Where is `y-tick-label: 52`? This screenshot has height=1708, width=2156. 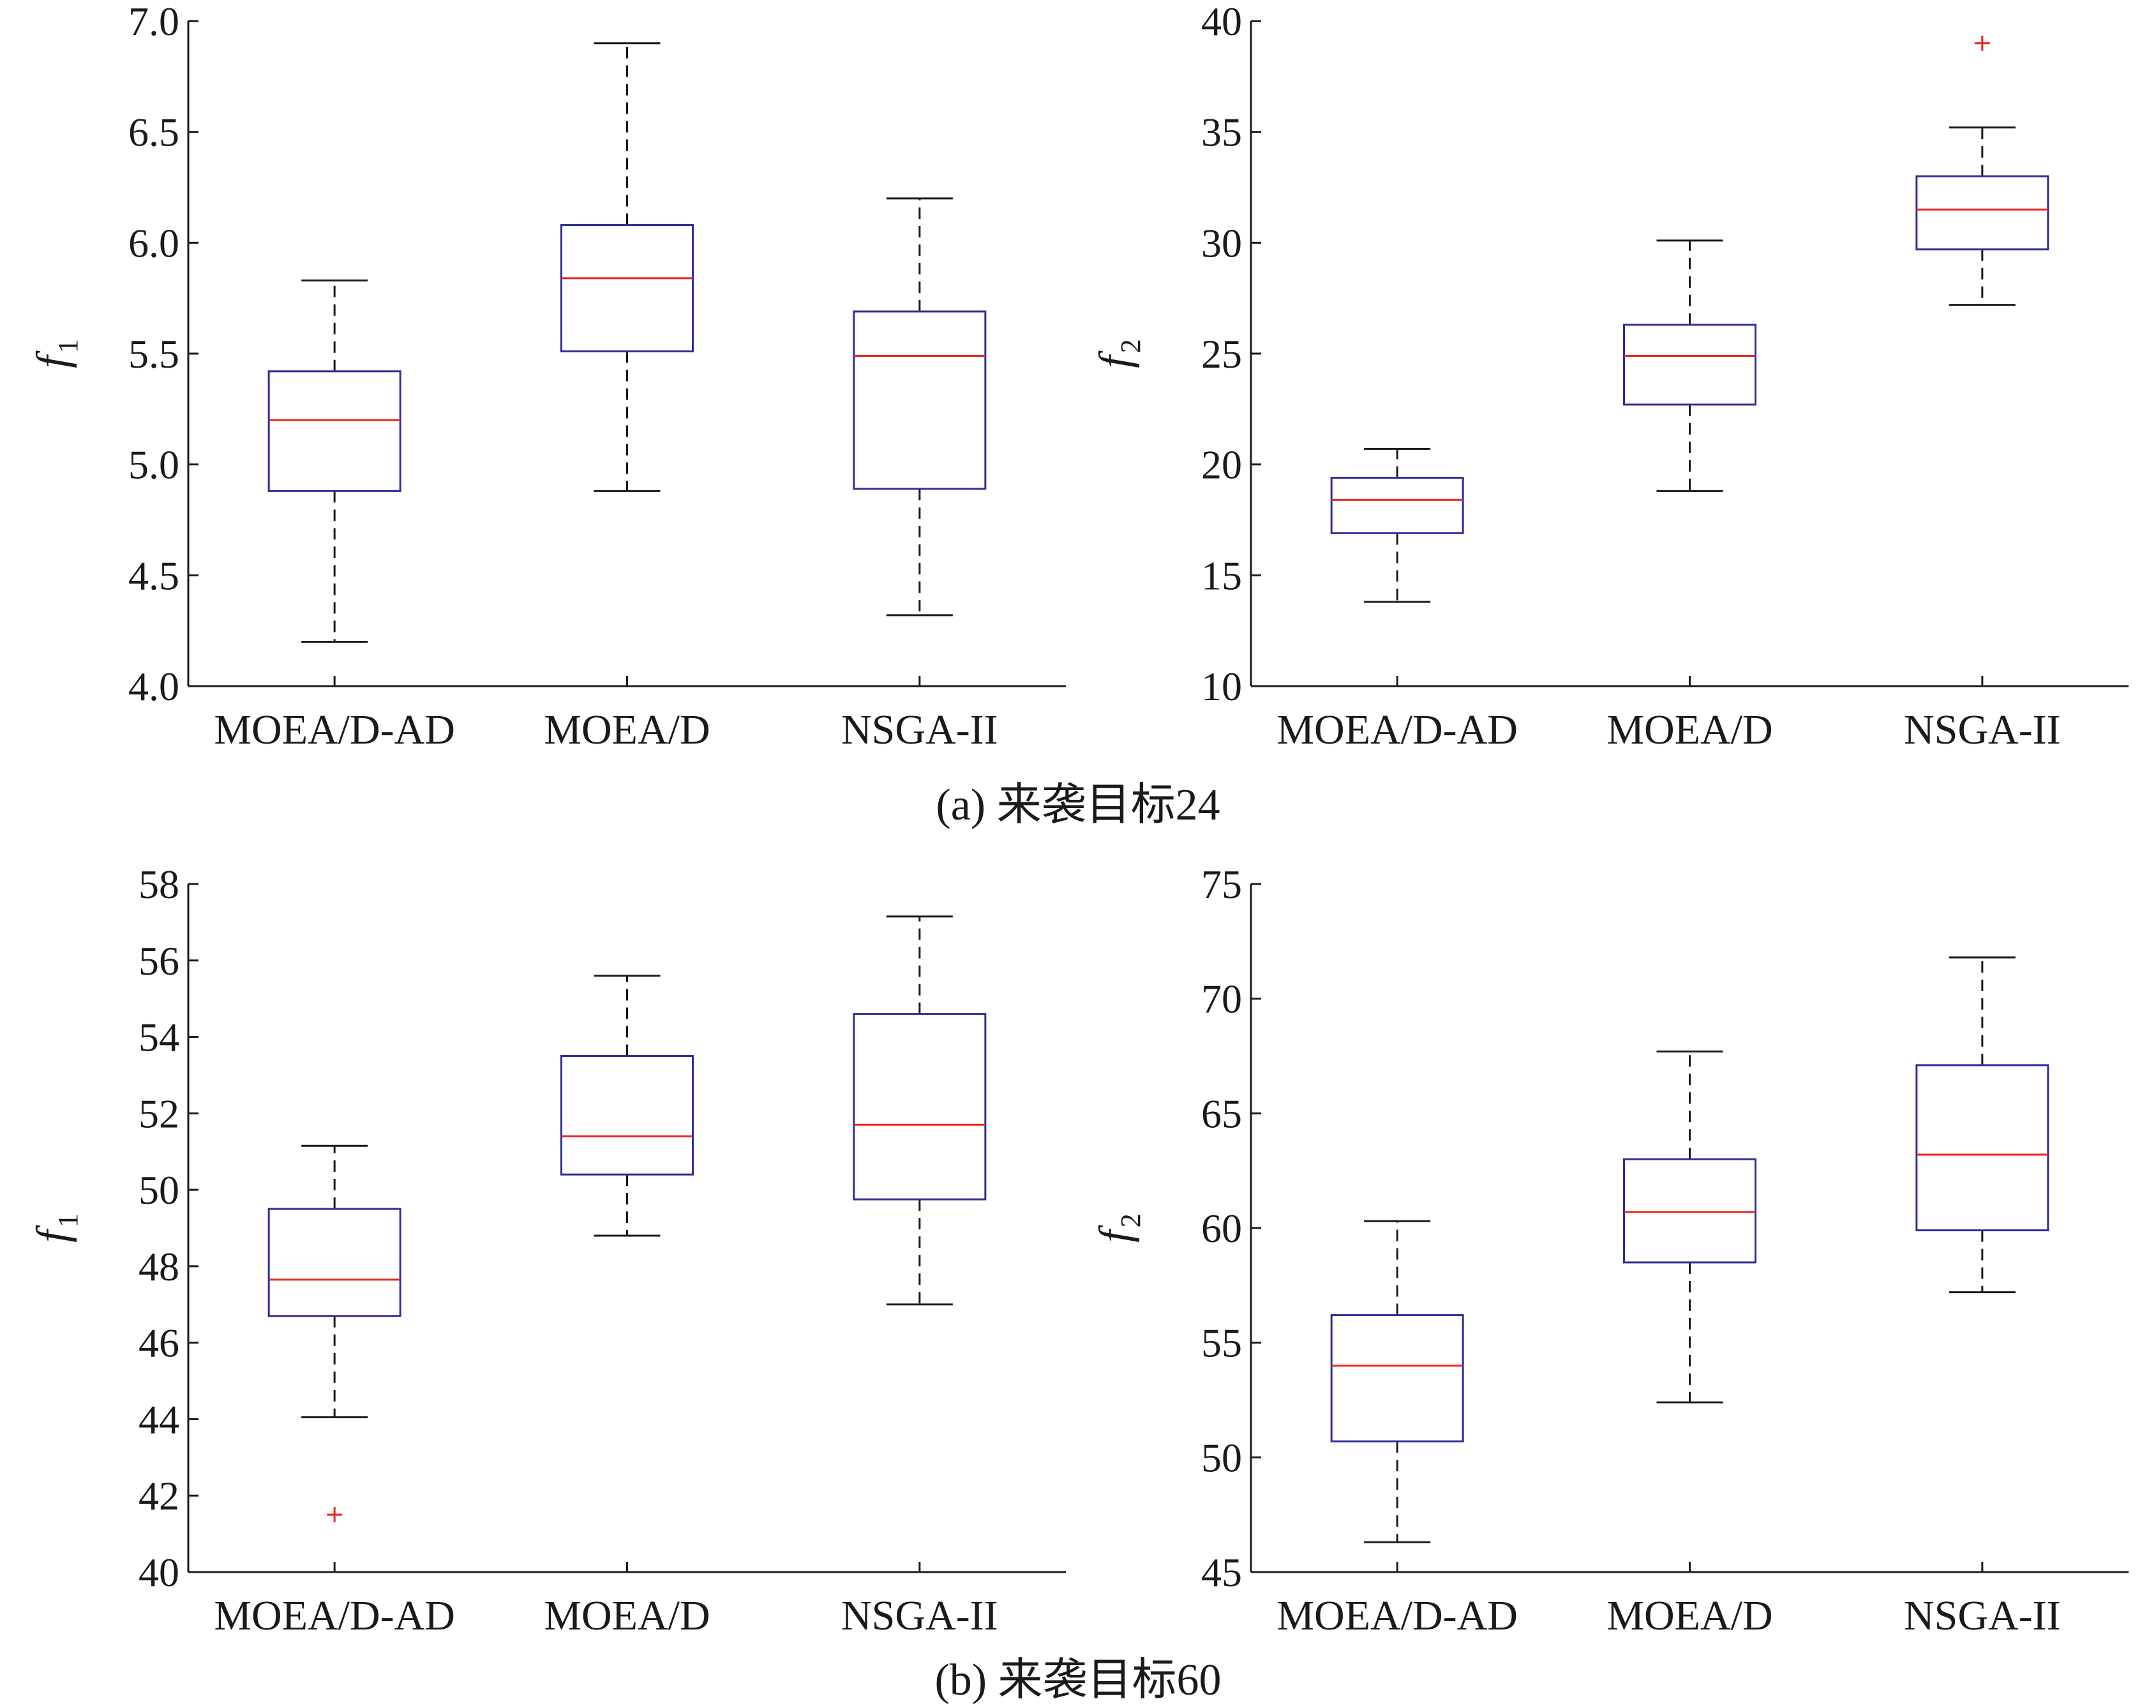 y-tick-label: 52 is located at coordinates (158, 1113).